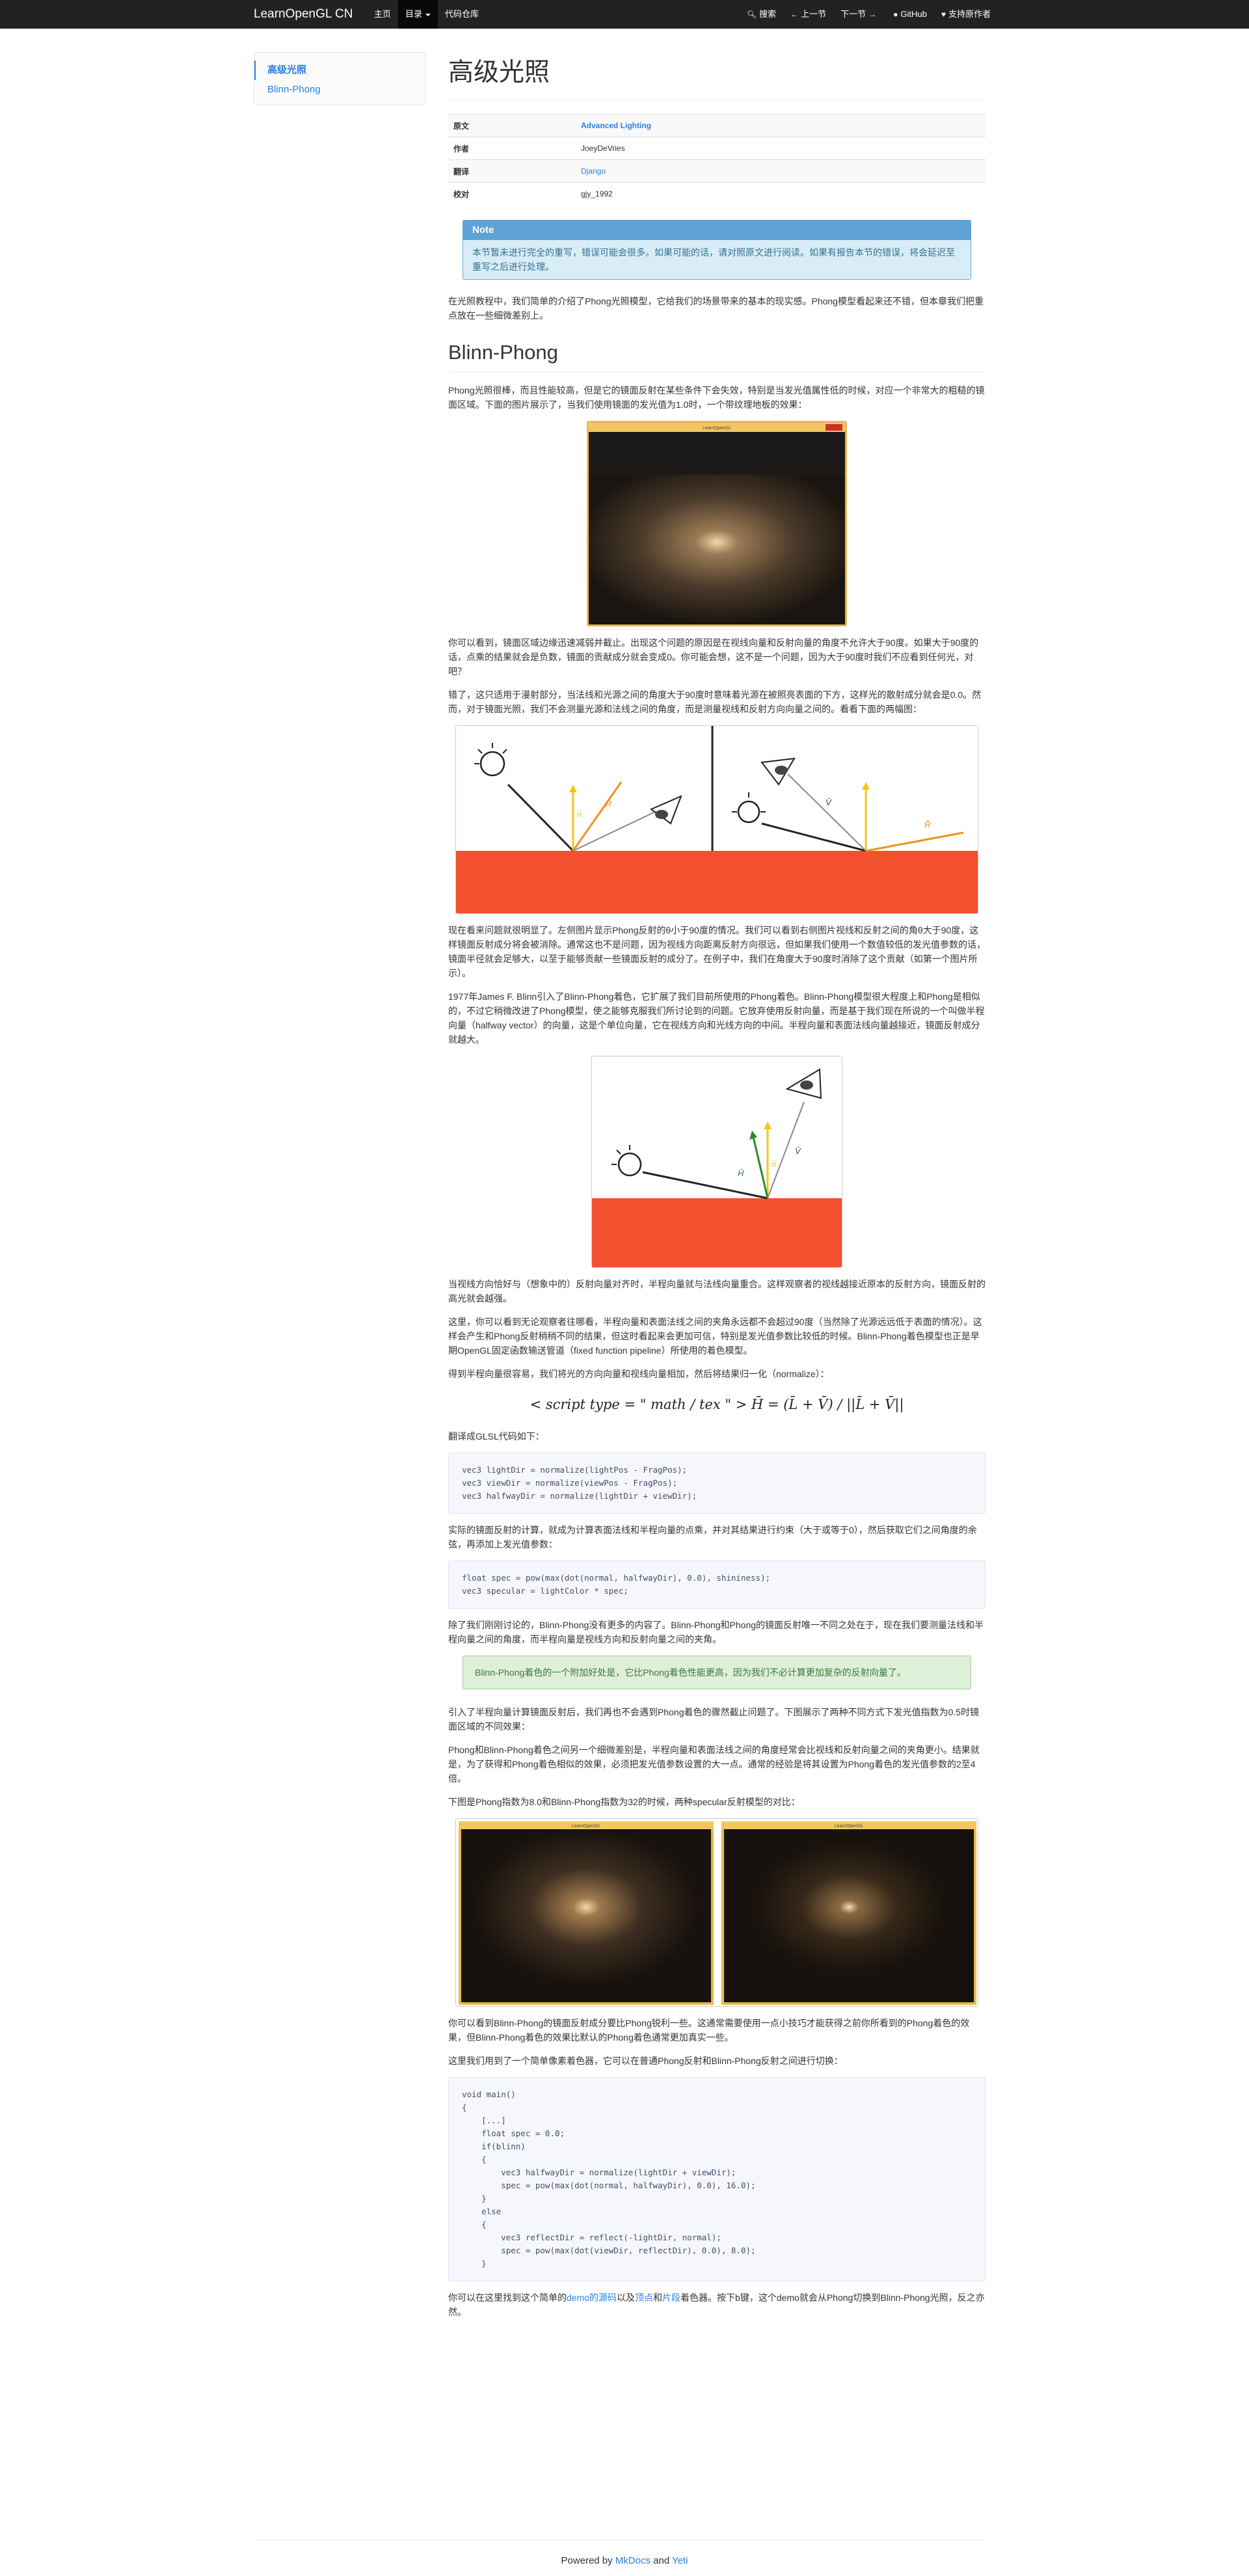 This screenshot has height=2576, width=1249. I want to click on sidebar-toc: 高级光照 Blinn-Phong, so click(339, 78).